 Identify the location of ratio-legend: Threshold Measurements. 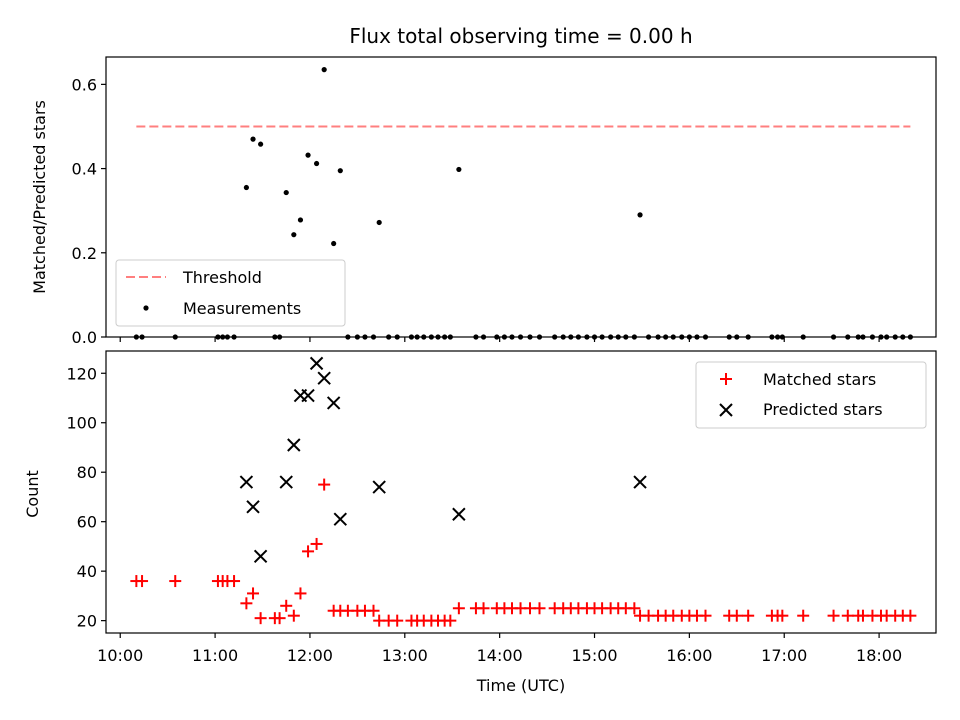
(230, 293).